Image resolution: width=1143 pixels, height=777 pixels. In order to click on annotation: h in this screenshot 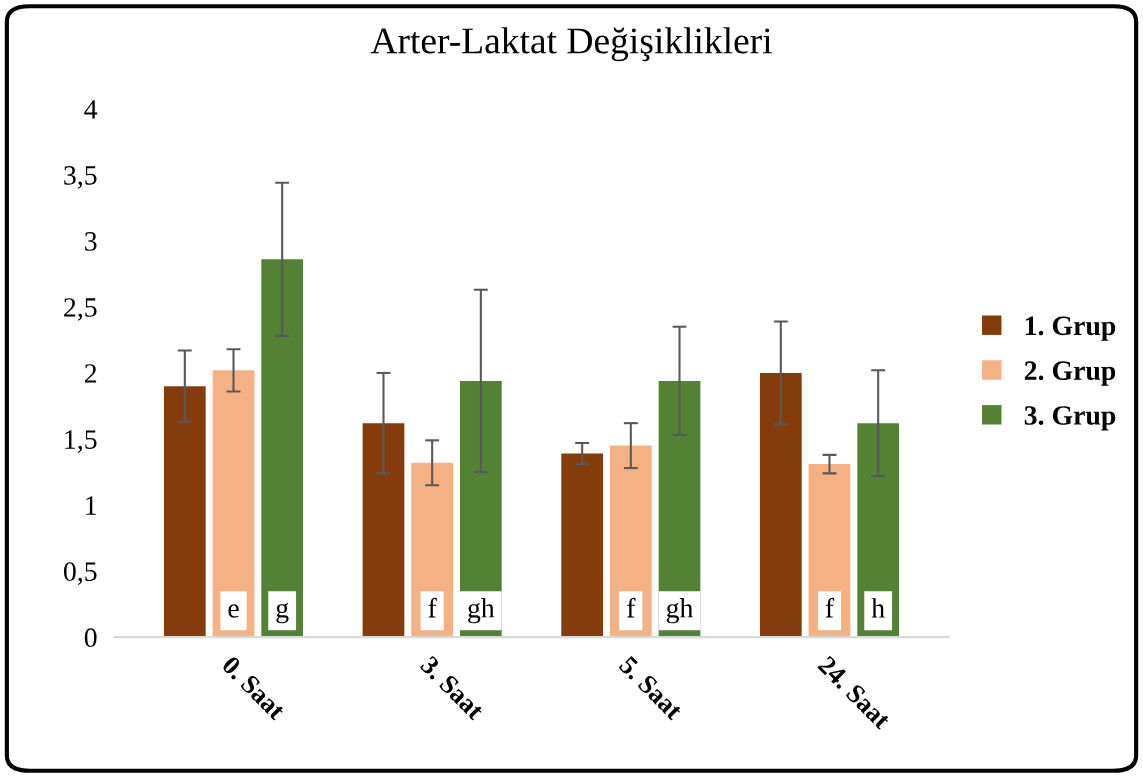, I will do `click(878, 608)`.